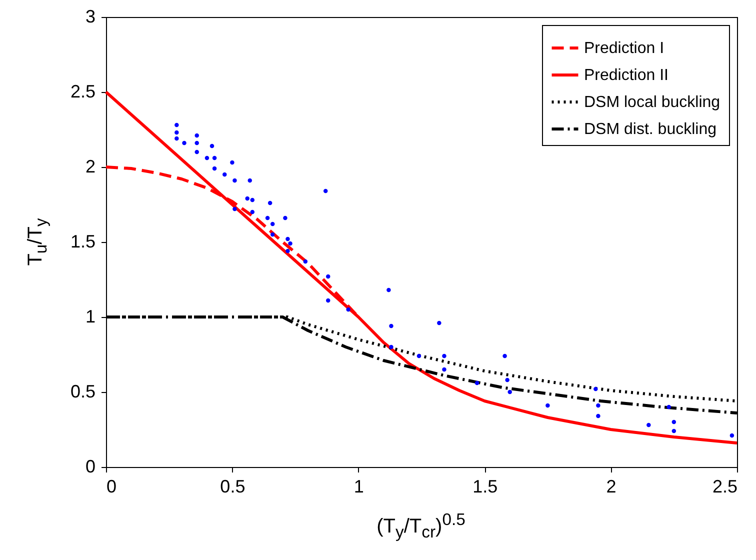 Image resolution: width=756 pixels, height=560 pixels. Describe the element at coordinates (626, 75) in the screenshot. I see `legend-label: Prediction II` at that location.